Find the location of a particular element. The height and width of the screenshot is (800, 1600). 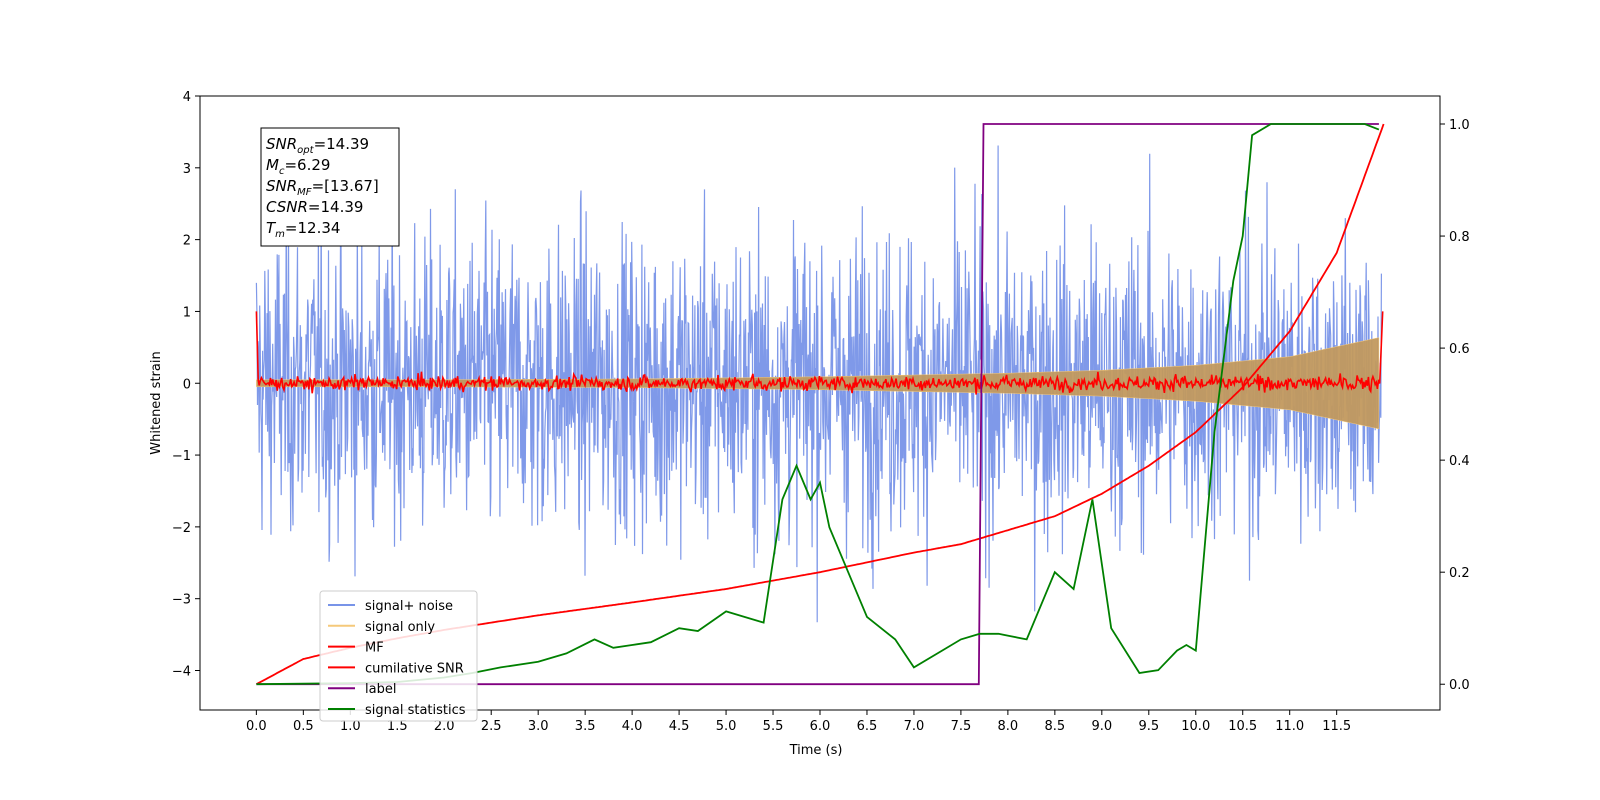

annotation-box is located at coordinates (330, 187).